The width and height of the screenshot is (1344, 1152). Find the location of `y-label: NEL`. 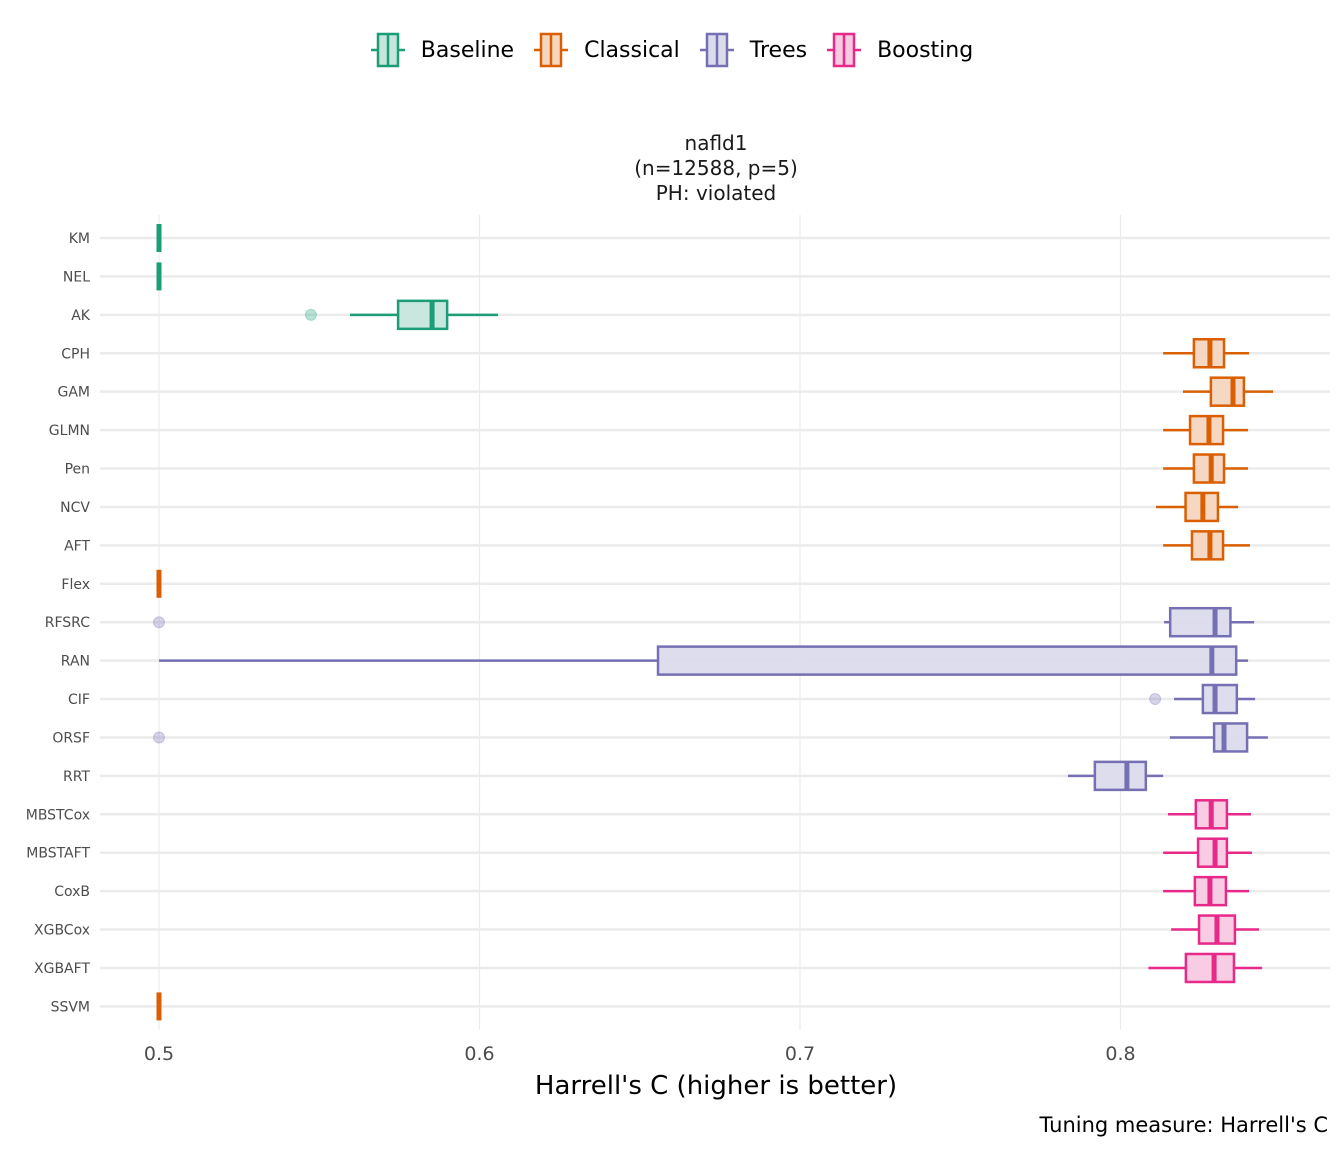

y-label: NEL is located at coordinates (76, 277).